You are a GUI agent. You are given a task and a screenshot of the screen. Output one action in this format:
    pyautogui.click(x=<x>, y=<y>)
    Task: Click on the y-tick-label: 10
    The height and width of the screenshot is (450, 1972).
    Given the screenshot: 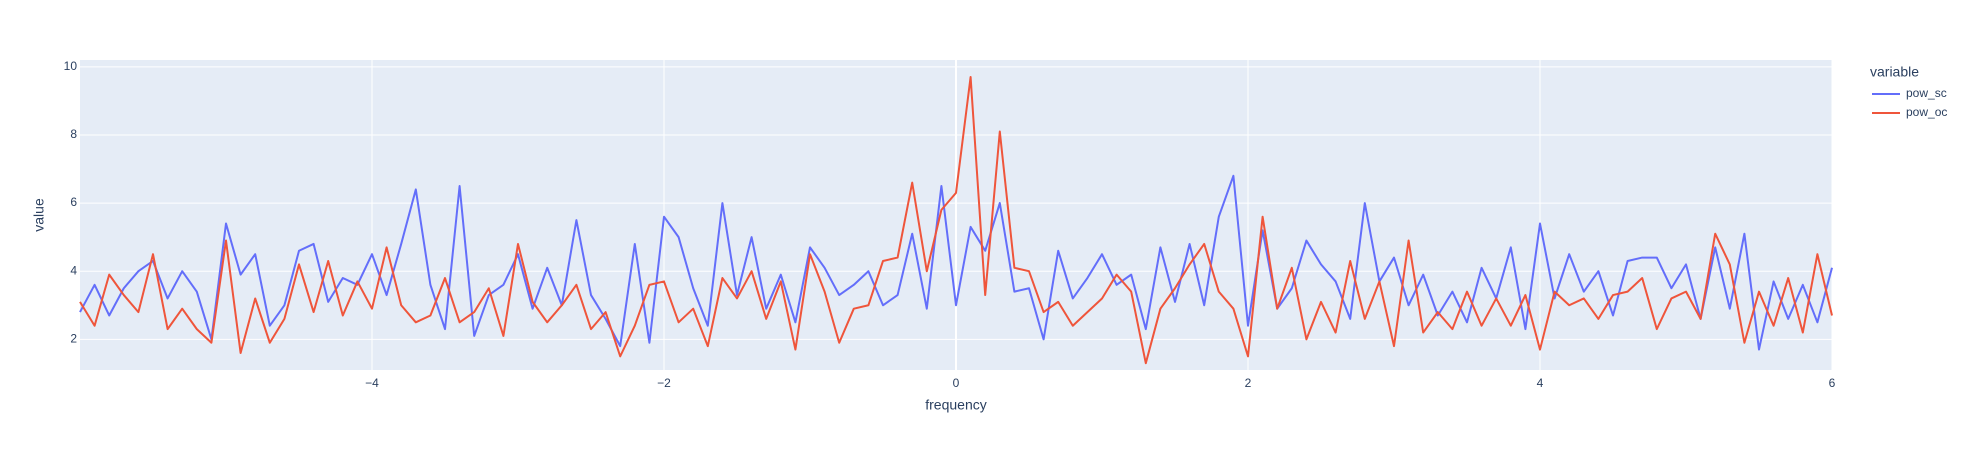 What is the action you would take?
    pyautogui.click(x=71, y=66)
    